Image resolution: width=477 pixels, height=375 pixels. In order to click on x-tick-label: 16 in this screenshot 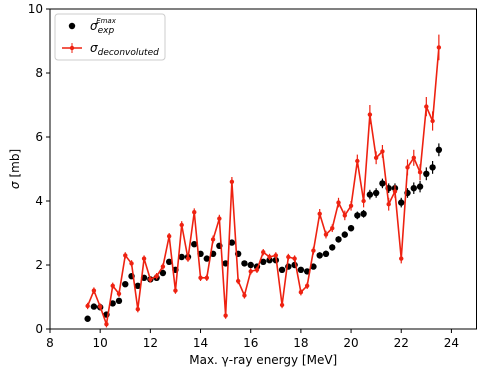, I will do `click(250, 343)`.